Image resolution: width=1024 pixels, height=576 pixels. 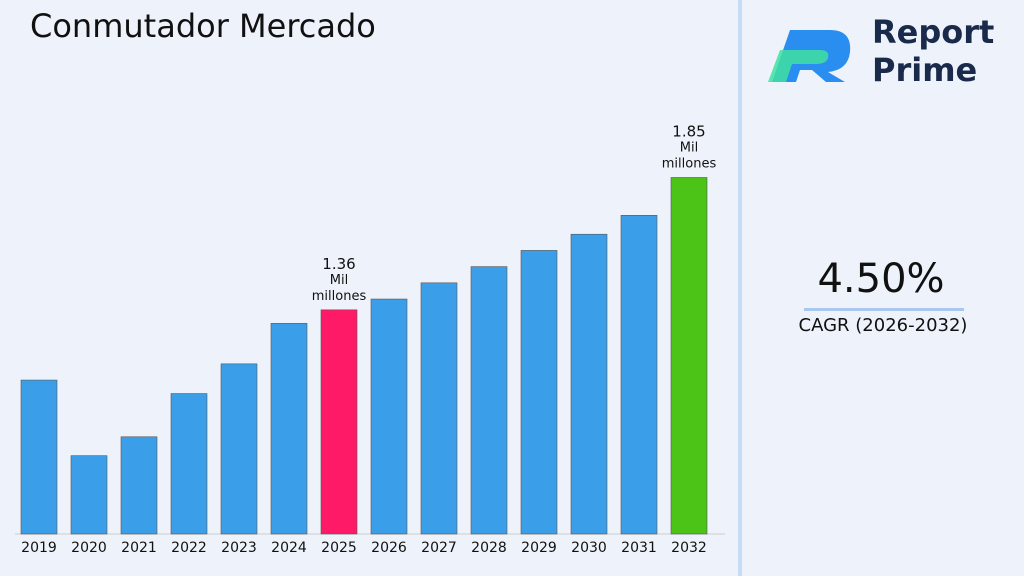 I want to click on cagr-value: 4.50%, so click(x=880, y=279).